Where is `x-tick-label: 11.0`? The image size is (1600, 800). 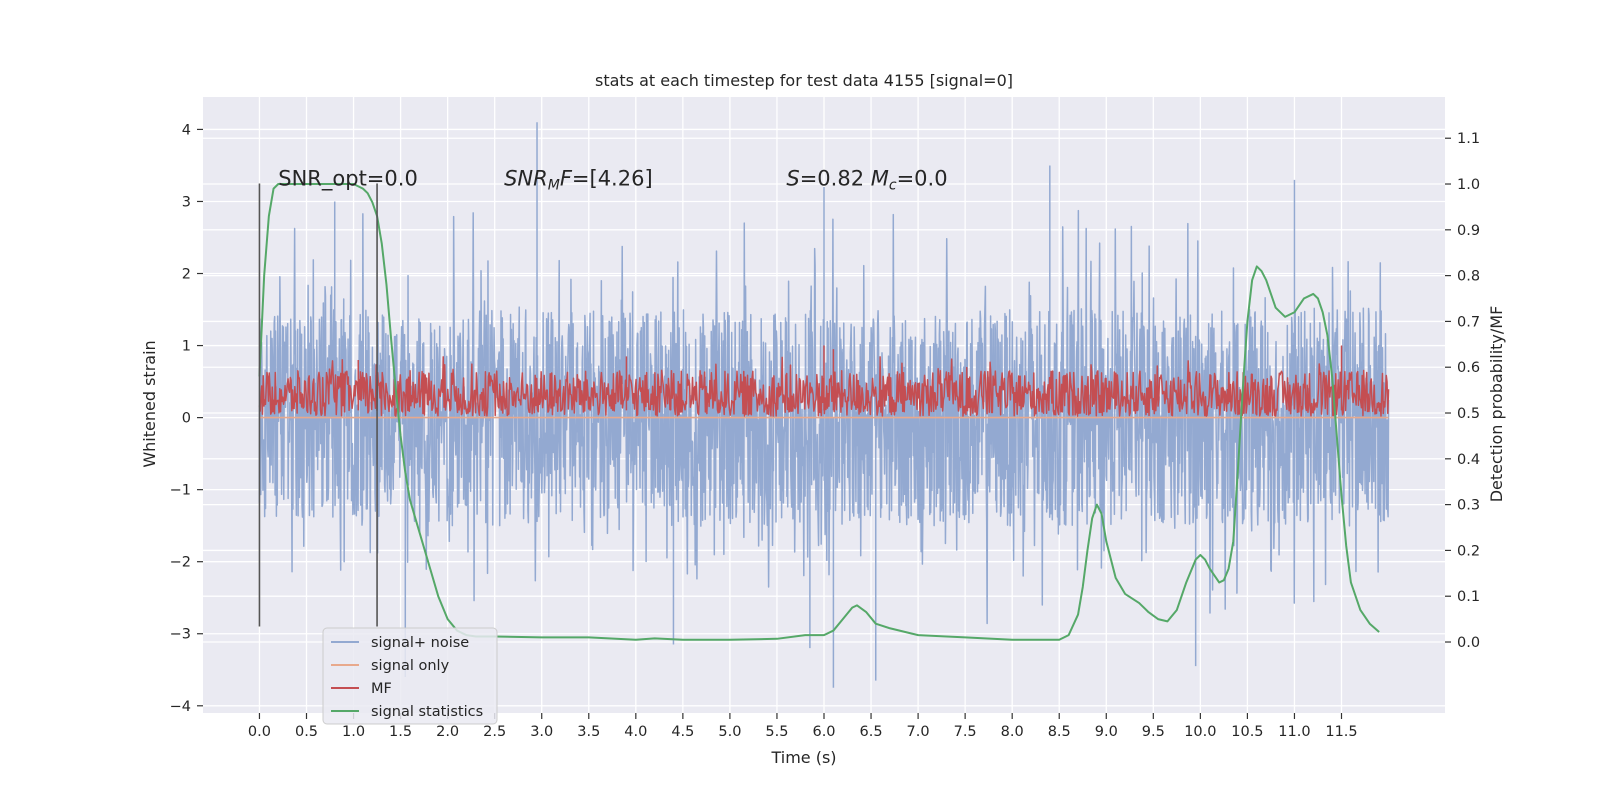
x-tick-label: 11.0 is located at coordinates (1294, 732).